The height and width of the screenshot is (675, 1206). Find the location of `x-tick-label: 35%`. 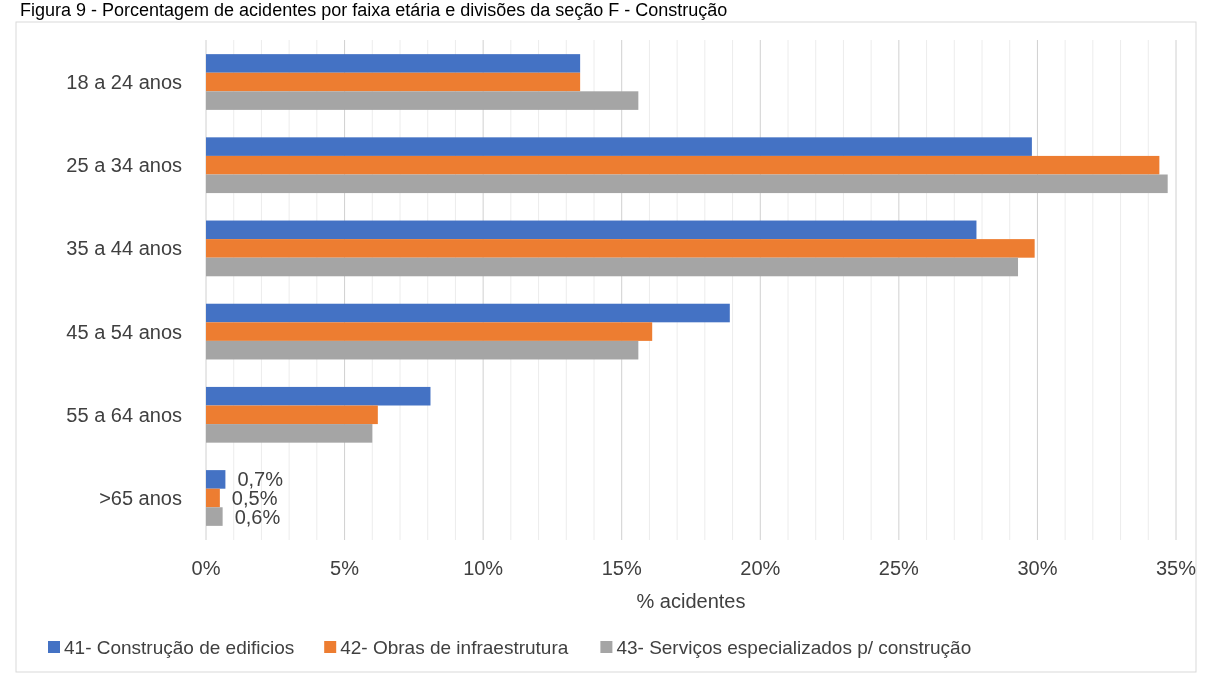

x-tick-label: 35% is located at coordinates (1176, 568).